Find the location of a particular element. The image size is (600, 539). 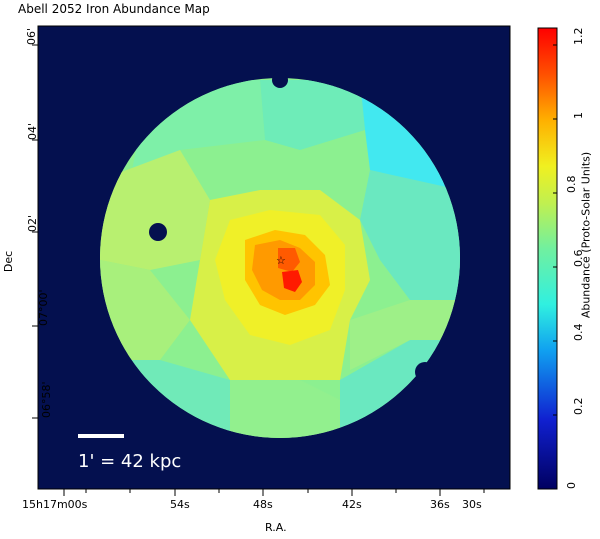

x-axis: 15h17m00s 54s 48s 42s 36s 30s is located at coordinates (253, 500).